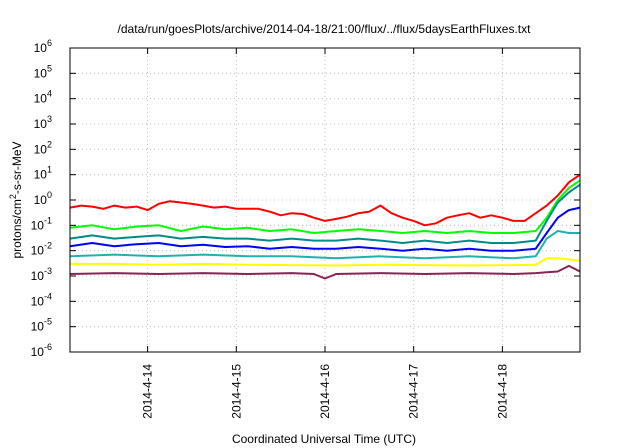 The height and width of the screenshot is (448, 640). I want to click on y-tick-label: 10⁻³, so click(41, 274).